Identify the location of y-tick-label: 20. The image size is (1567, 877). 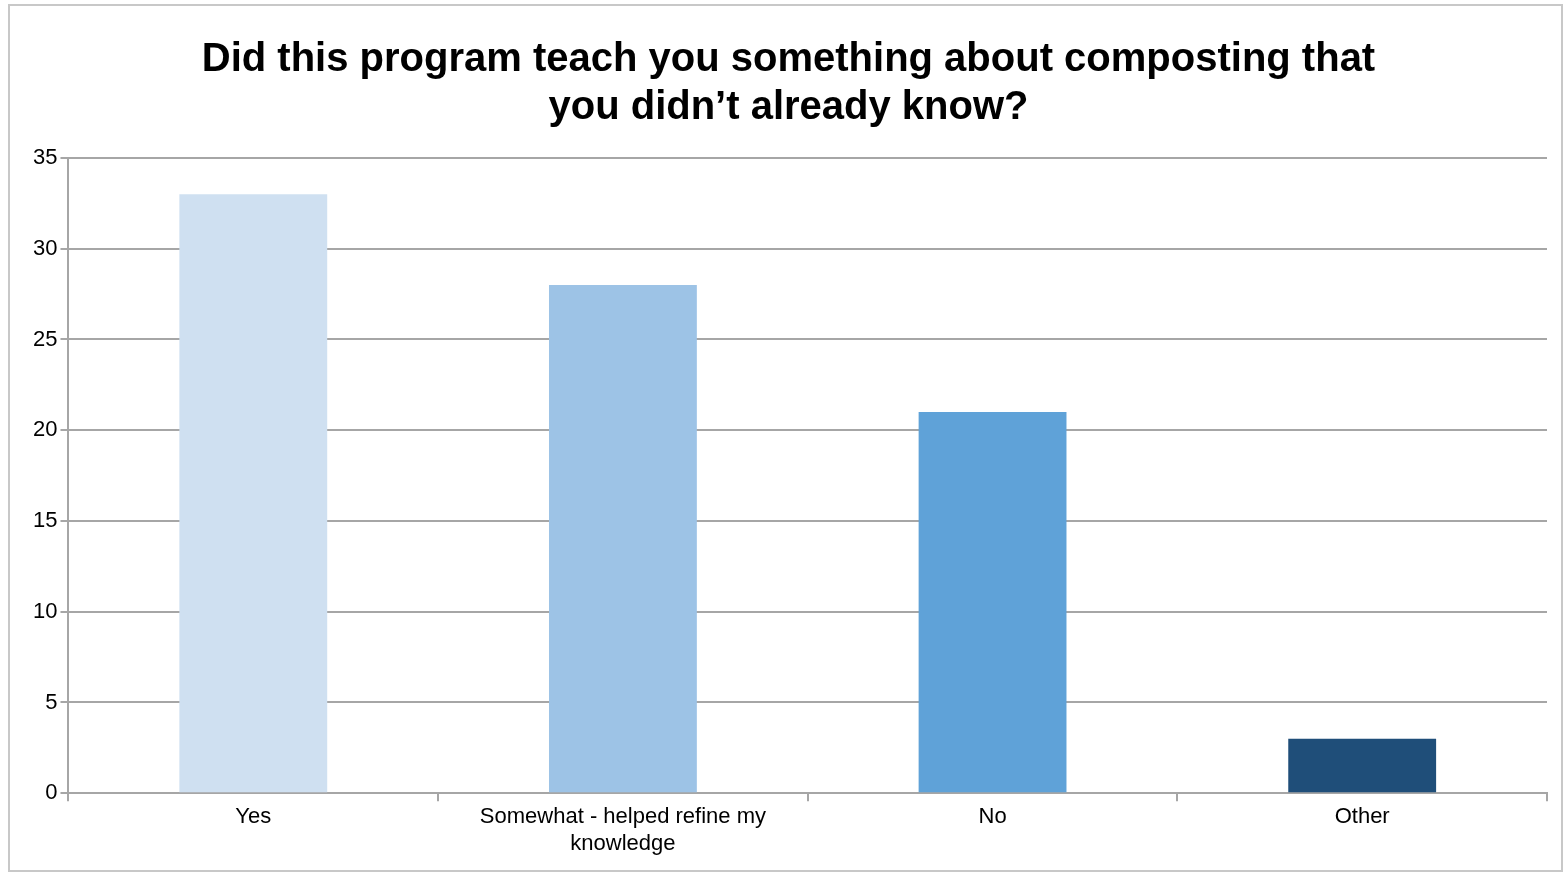
(45, 429).